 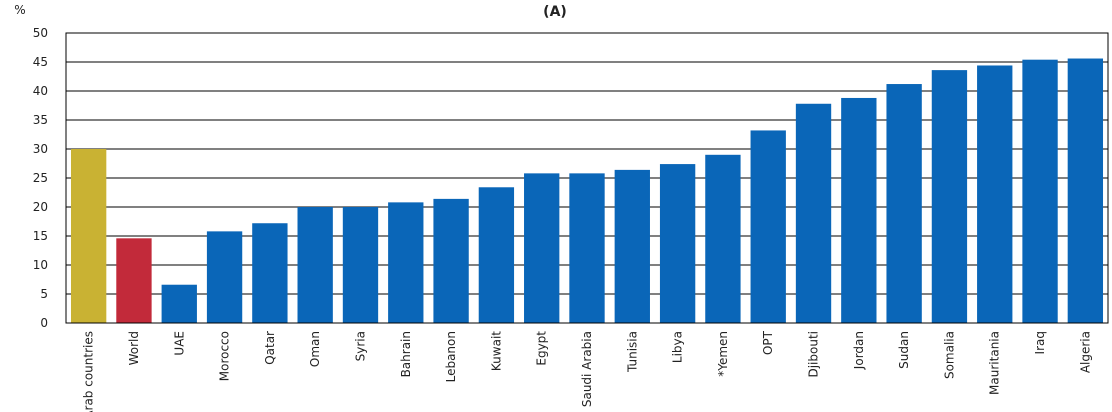 What do you see at coordinates (859, 210) in the screenshot?
I see `bar-jordan` at bounding box center [859, 210].